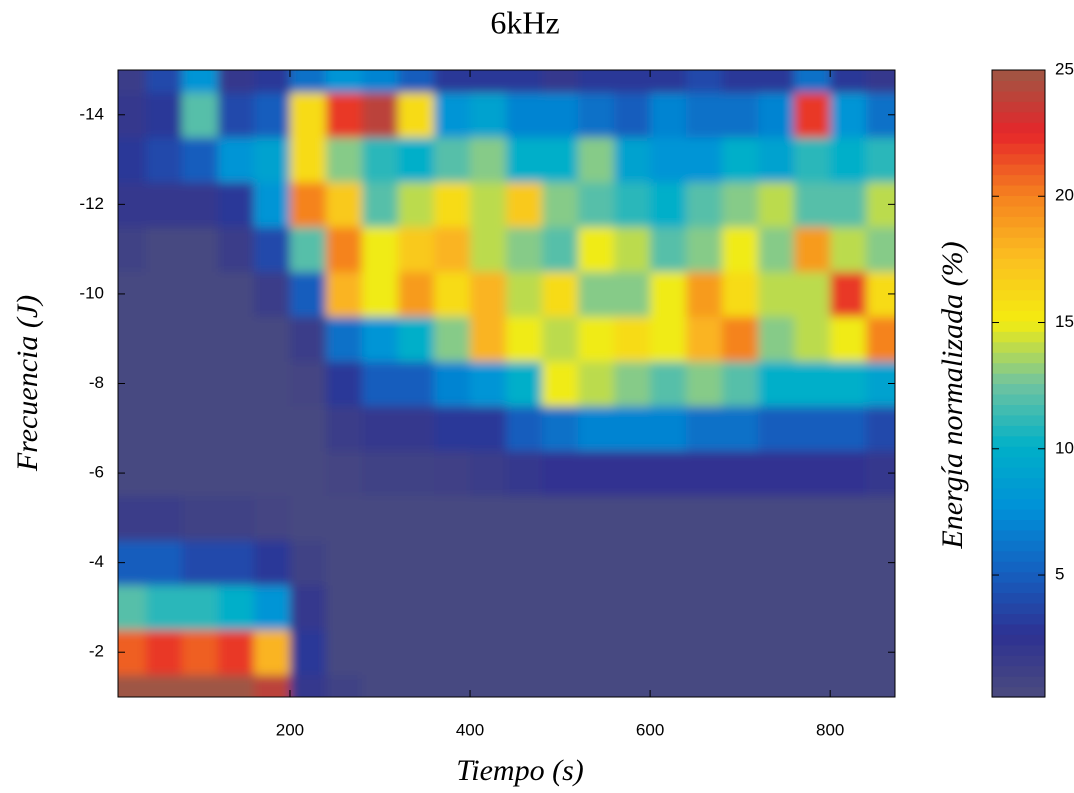 This screenshot has height=793, width=1074. What do you see at coordinates (91, 292) in the screenshot?
I see `y-tick-label: -10` at bounding box center [91, 292].